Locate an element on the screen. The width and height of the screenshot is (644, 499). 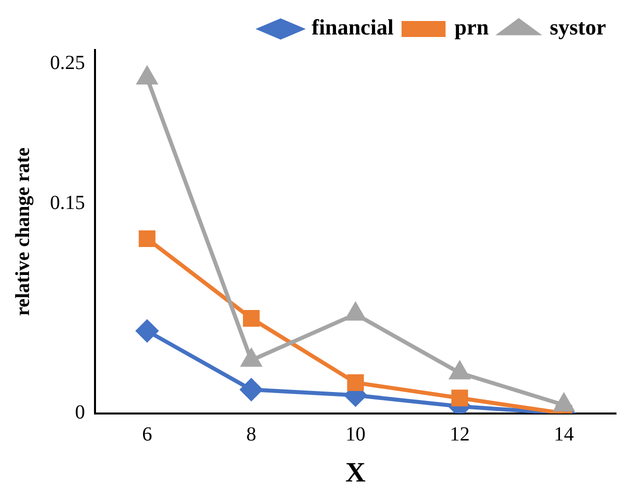
x-tick-label: 8 is located at coordinates (251, 435).